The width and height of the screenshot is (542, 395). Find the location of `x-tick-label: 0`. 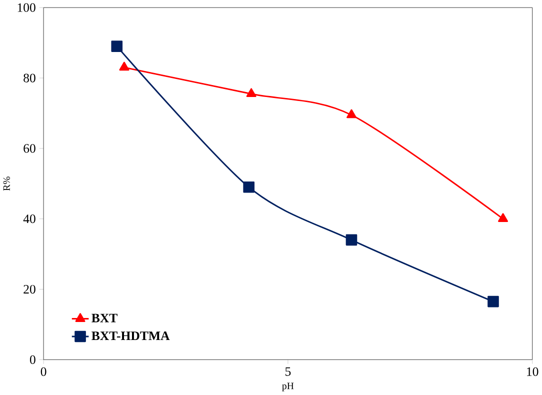

x-tick-label: 0 is located at coordinates (43, 372).